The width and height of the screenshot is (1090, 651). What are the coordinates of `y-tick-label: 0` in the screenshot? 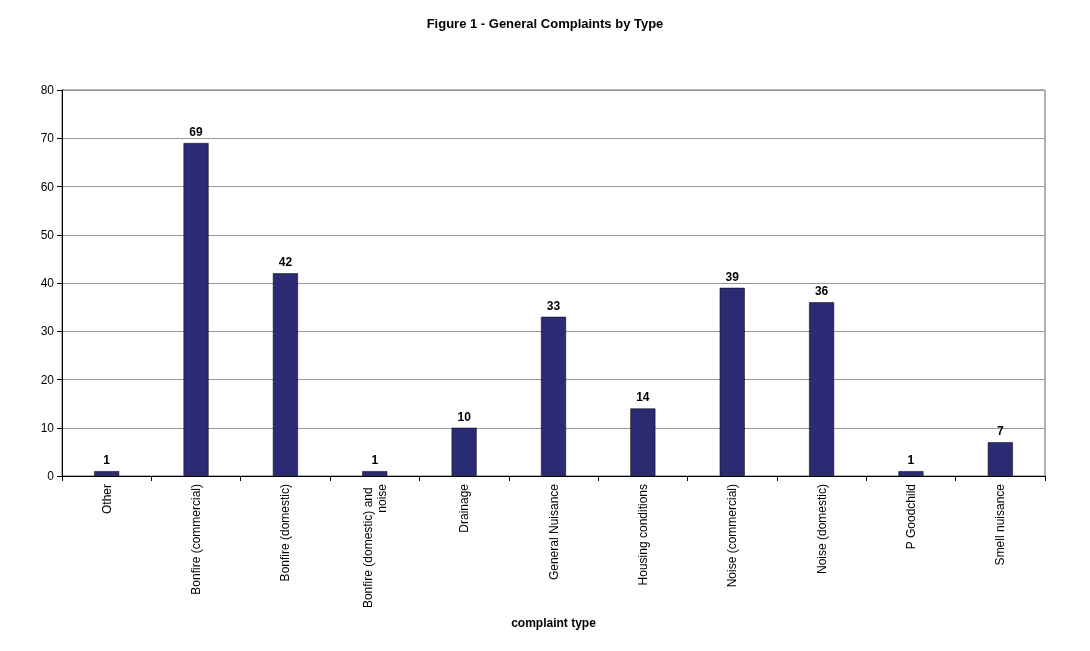 It's located at (51, 476).